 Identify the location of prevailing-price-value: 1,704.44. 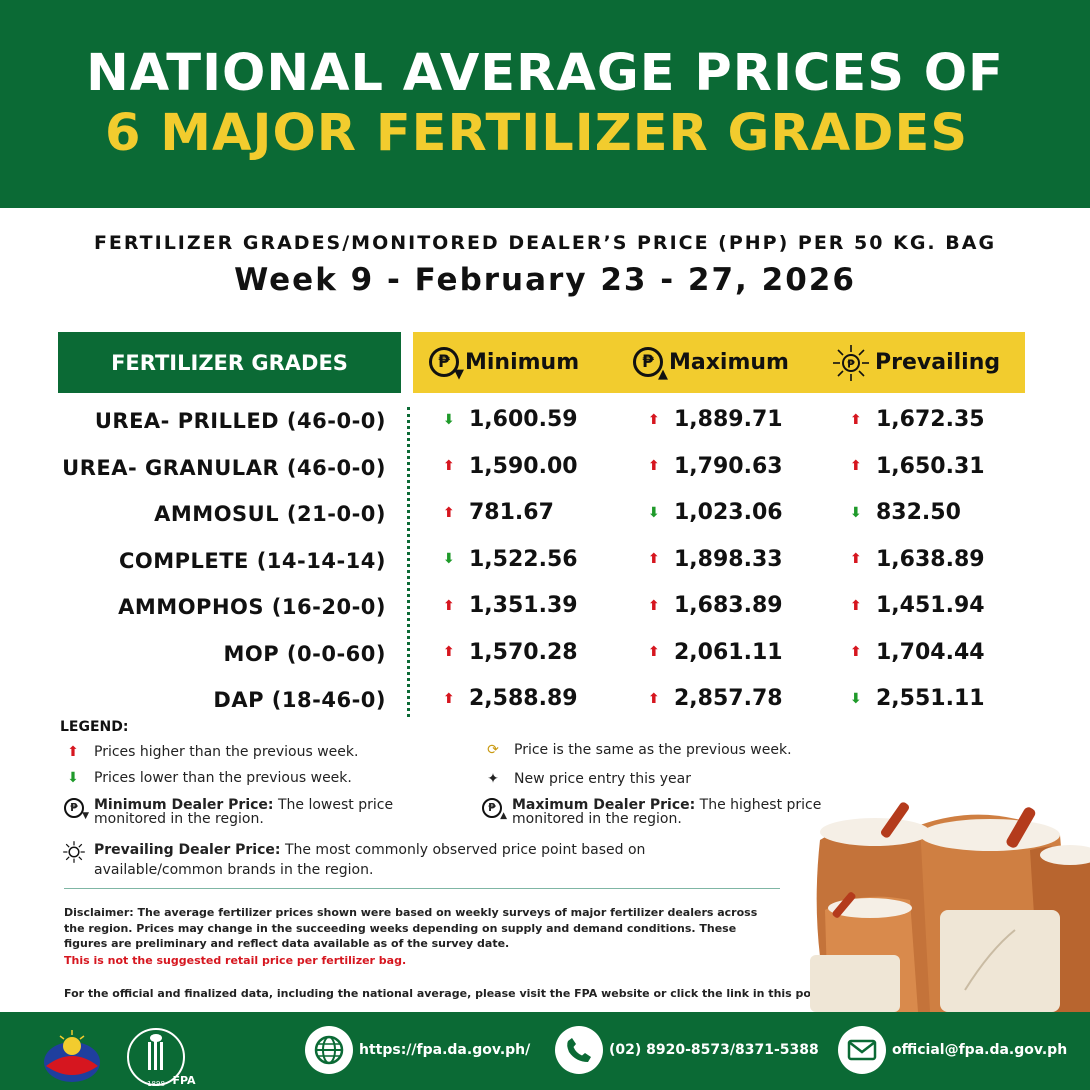
(930, 652).